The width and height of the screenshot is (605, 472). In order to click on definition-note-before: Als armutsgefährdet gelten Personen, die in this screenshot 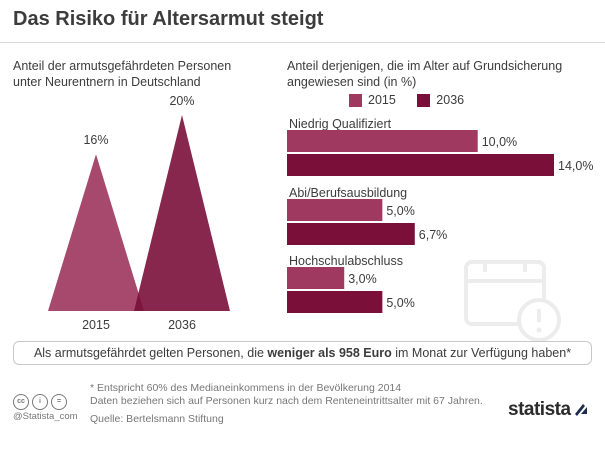, I will do `click(150, 353)`.